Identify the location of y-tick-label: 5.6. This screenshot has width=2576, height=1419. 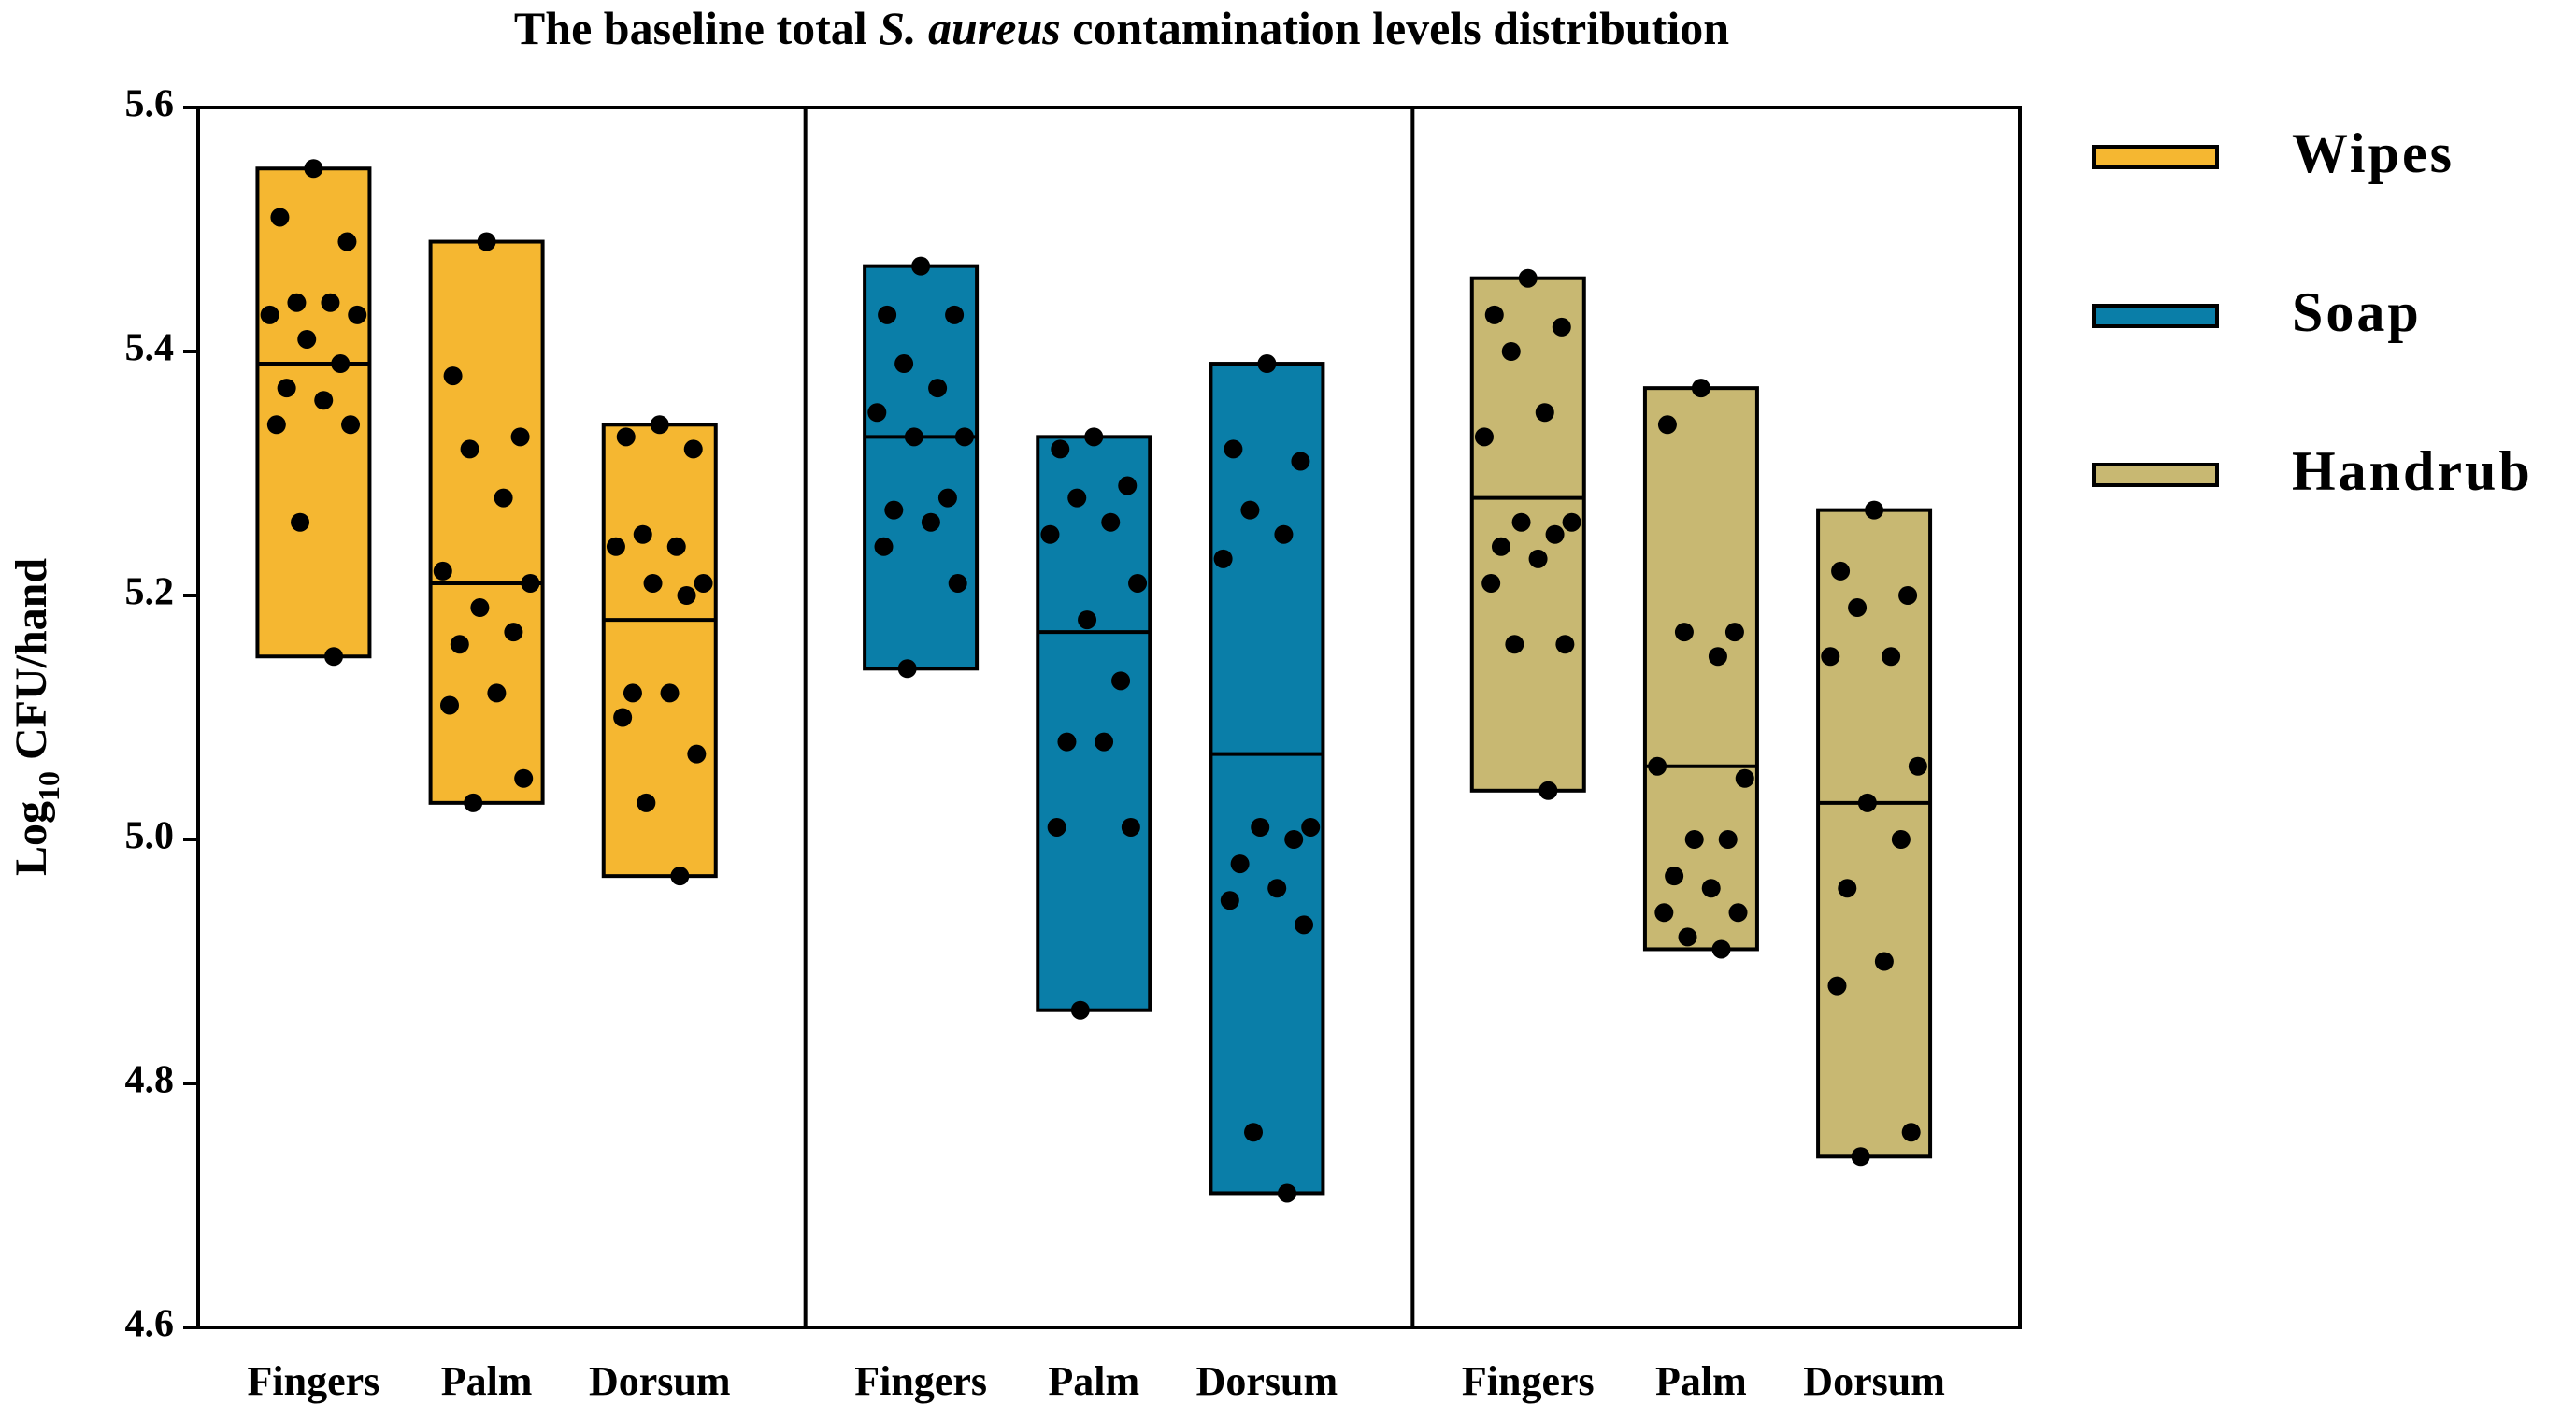
(150, 104).